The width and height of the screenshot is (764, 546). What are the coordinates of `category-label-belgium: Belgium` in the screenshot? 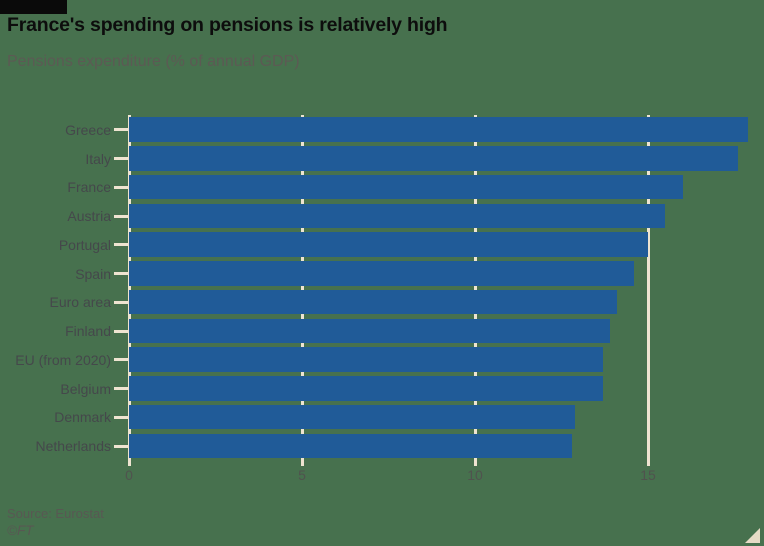 It's located at (85, 388).